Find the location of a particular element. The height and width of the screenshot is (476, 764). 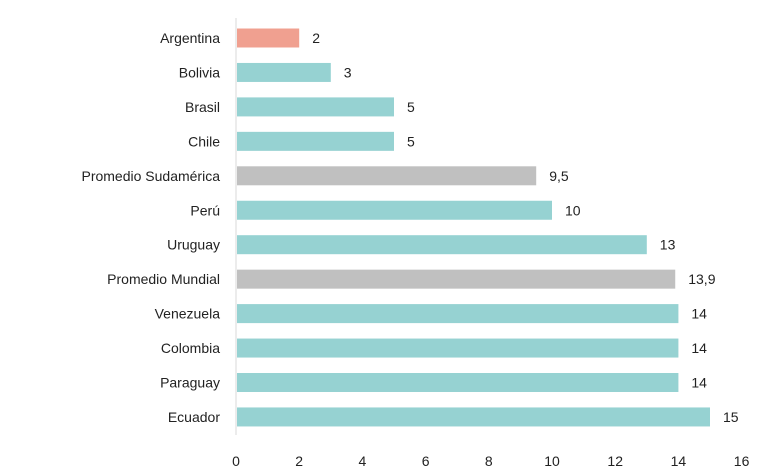

x-axis-tick-labels: 0 2 4 6 8 10 12 14 16 is located at coordinates (490, 461).